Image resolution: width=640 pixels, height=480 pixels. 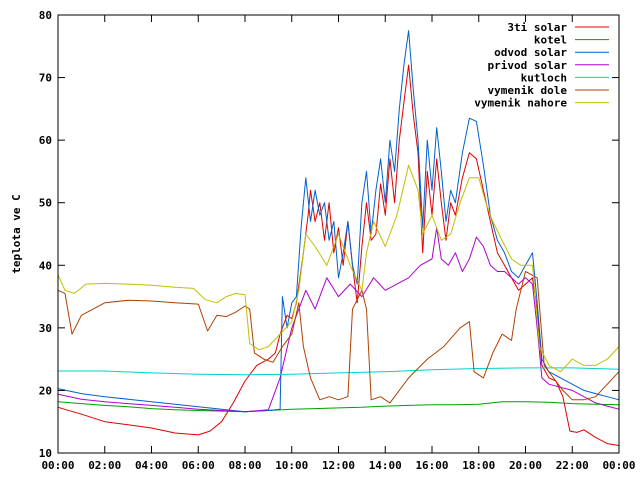 What do you see at coordinates (338, 465) in the screenshot?
I see `x-tick-label: 12:00` at bounding box center [338, 465].